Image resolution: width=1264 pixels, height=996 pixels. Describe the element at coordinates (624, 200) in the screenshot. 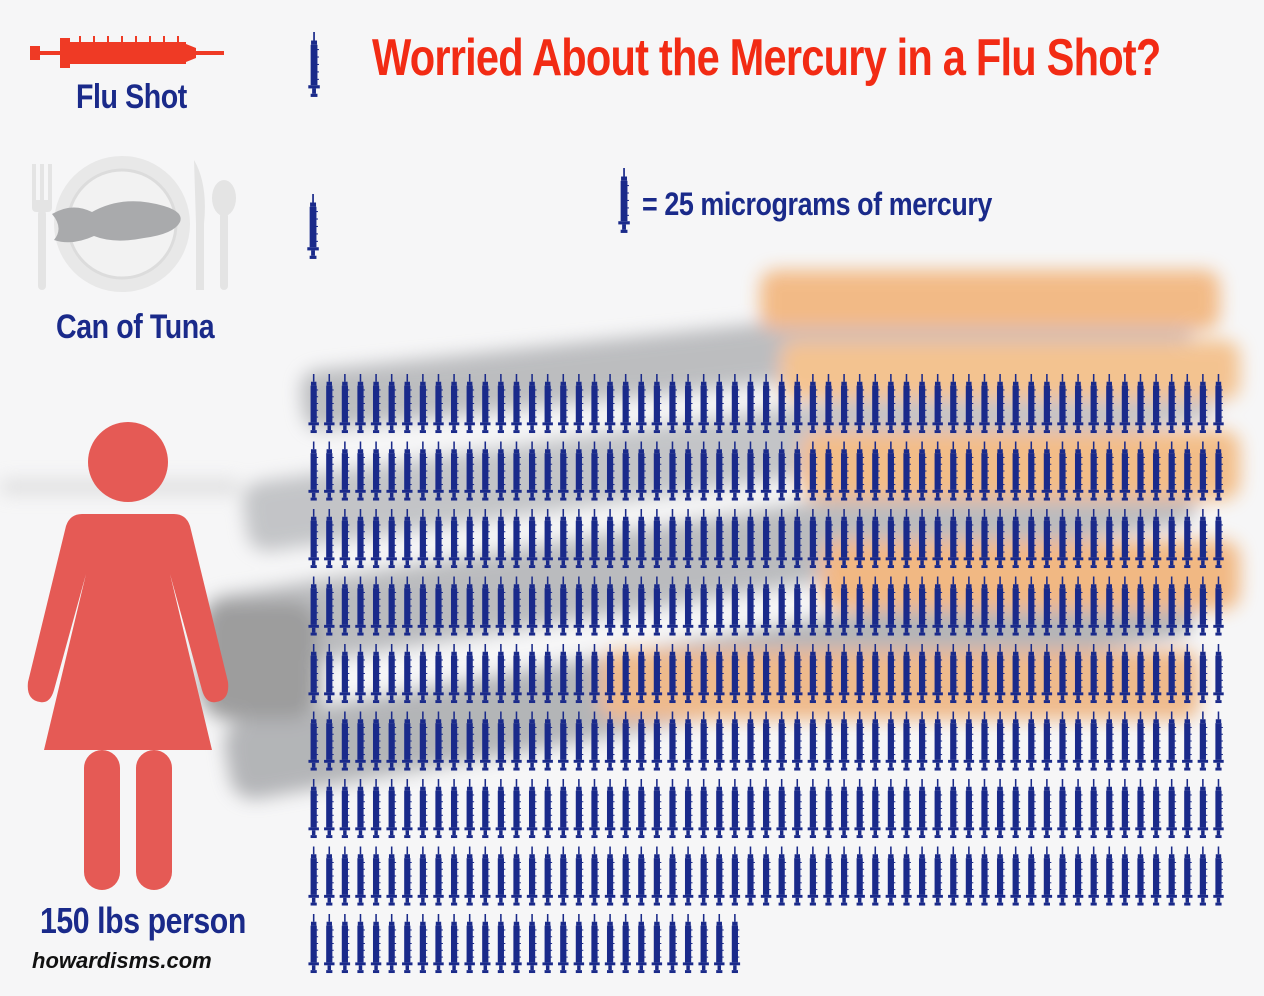

I see `legend-syringe-icon` at that location.